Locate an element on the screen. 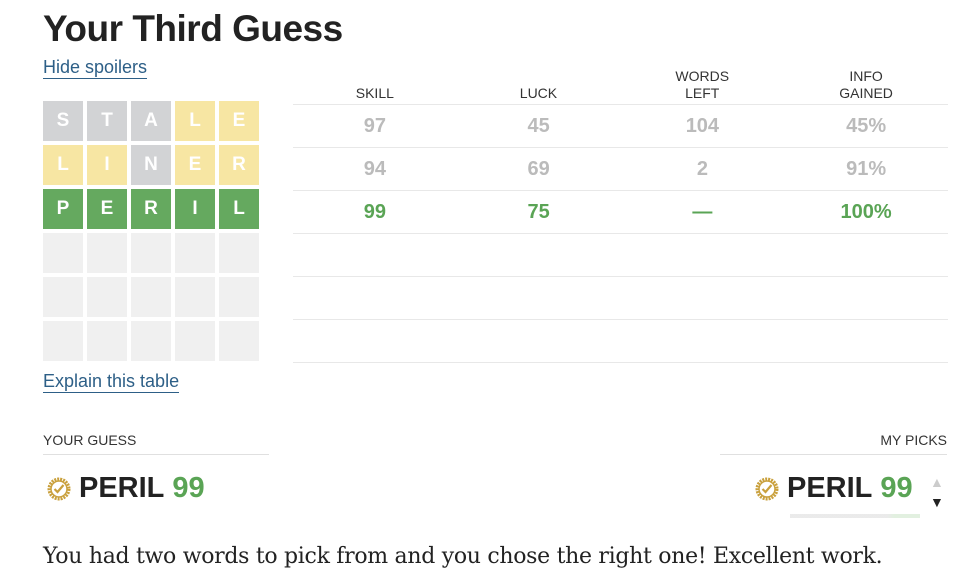  header-words-left: WORDS LEFT is located at coordinates (702, 84).